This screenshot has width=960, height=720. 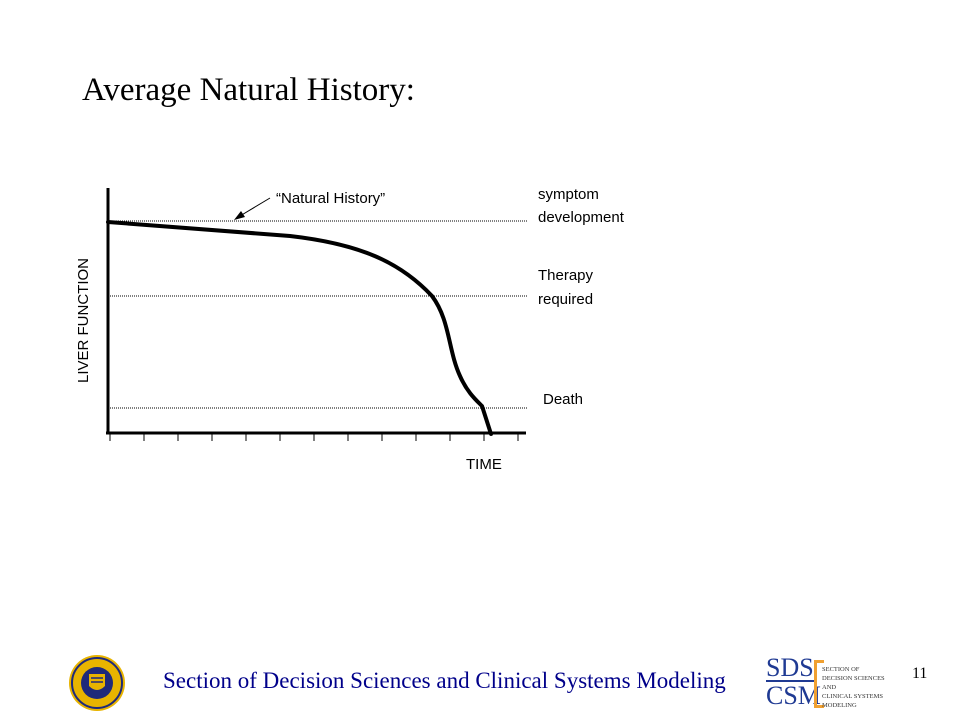 What do you see at coordinates (484, 464) in the screenshot?
I see `x-axis-label: TIME` at bounding box center [484, 464].